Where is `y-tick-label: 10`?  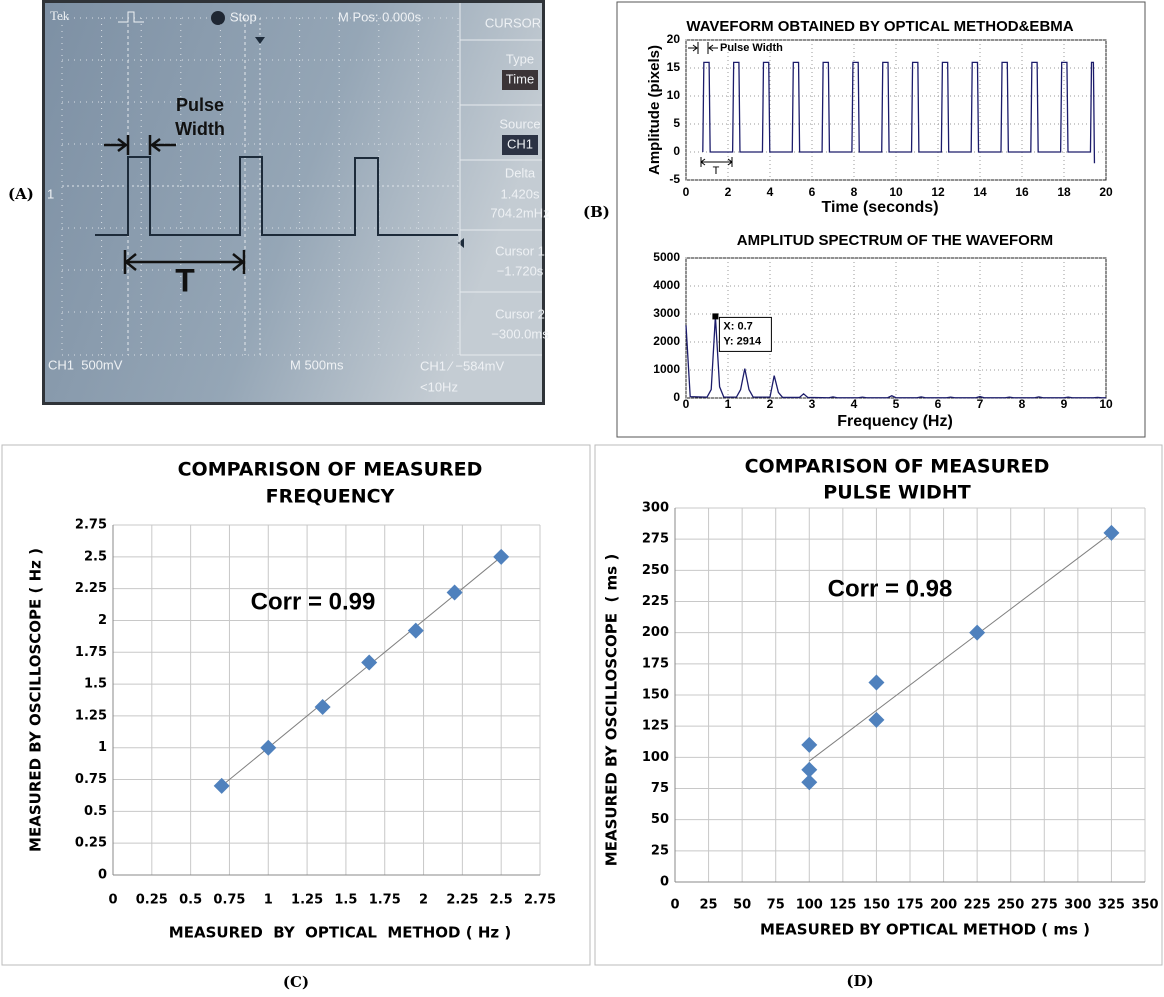 y-tick-label: 10 is located at coordinates (674, 95).